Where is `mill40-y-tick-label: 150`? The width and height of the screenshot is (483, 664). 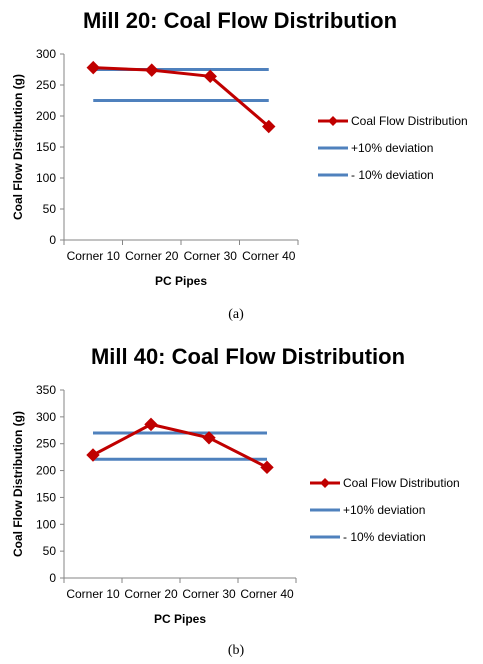
mill40-y-tick-label: 150 is located at coordinates (46, 497).